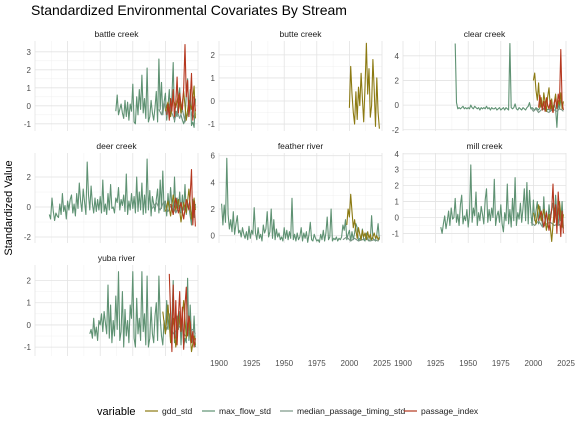 This screenshot has width=576, height=432. I want to click on panel-strip-label: battle creek, so click(117, 34).